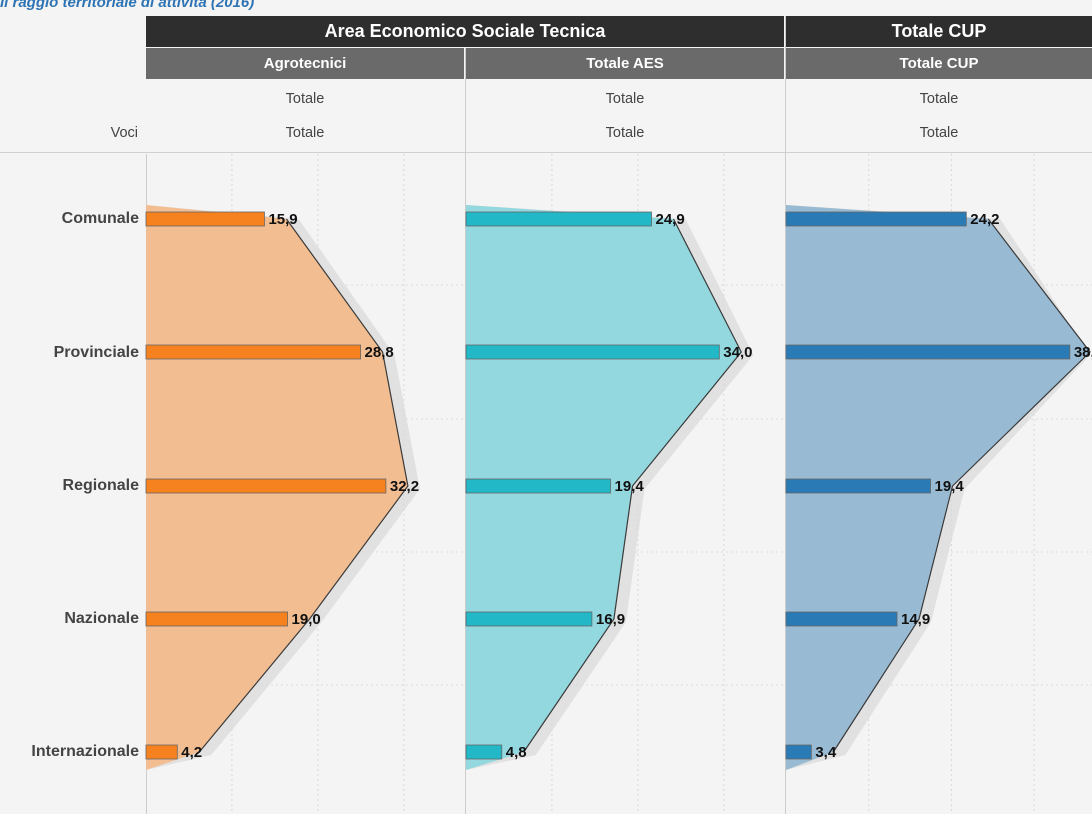  I want to click on header-divider, so click(546, 152).